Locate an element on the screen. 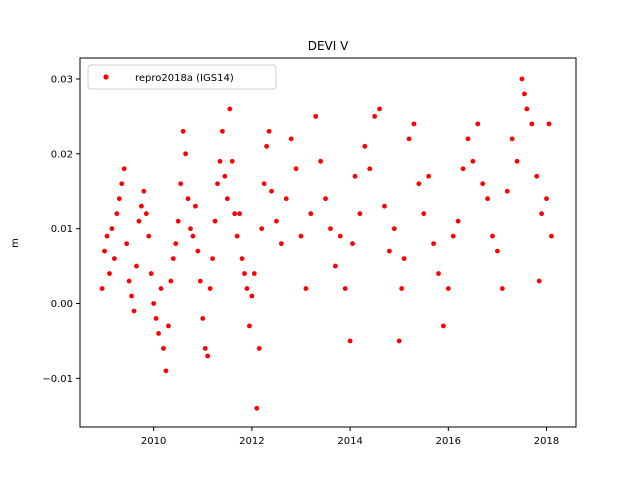 The height and width of the screenshot is (480, 640). legend-marker is located at coordinates (106, 77).